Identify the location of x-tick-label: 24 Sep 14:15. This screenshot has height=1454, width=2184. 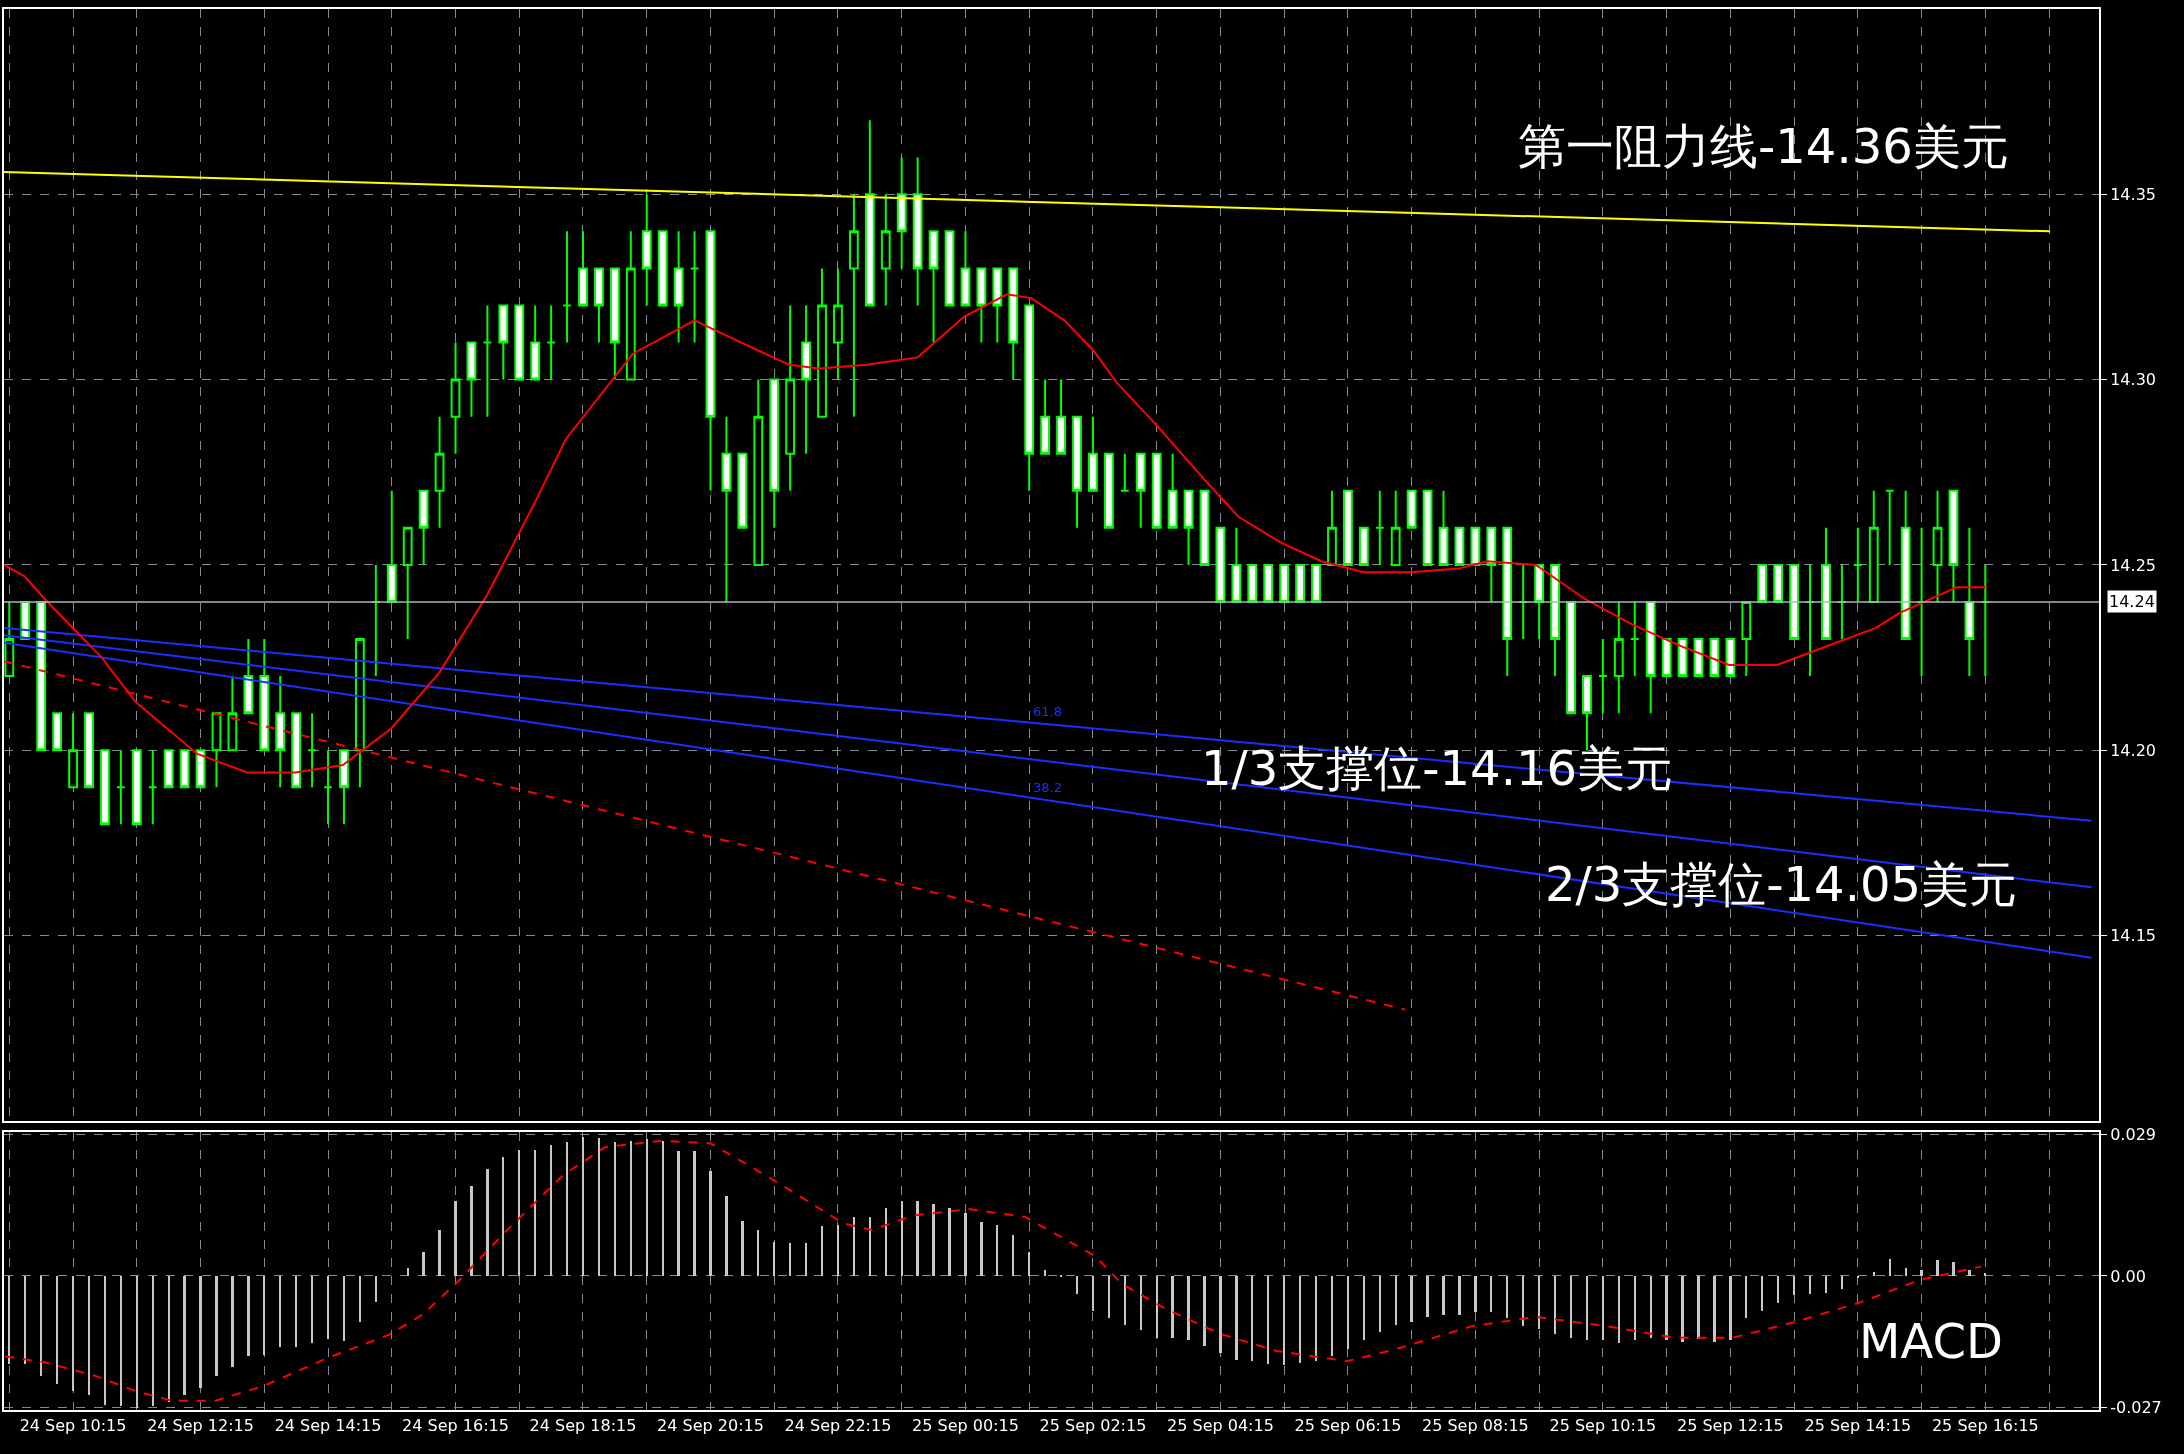
(328, 1426).